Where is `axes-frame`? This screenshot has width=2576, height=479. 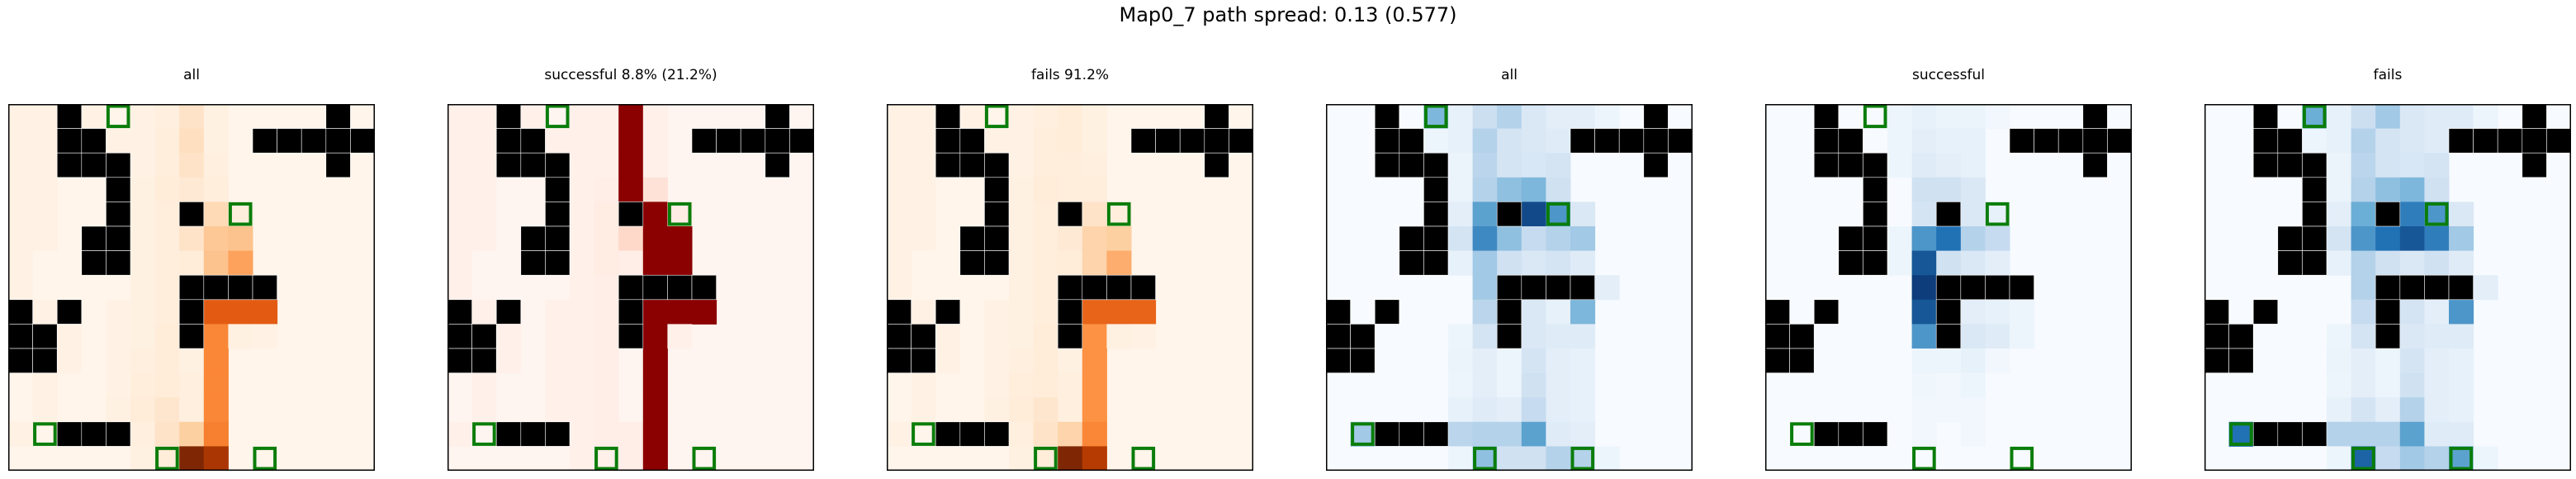
axes-frame is located at coordinates (1509, 288).